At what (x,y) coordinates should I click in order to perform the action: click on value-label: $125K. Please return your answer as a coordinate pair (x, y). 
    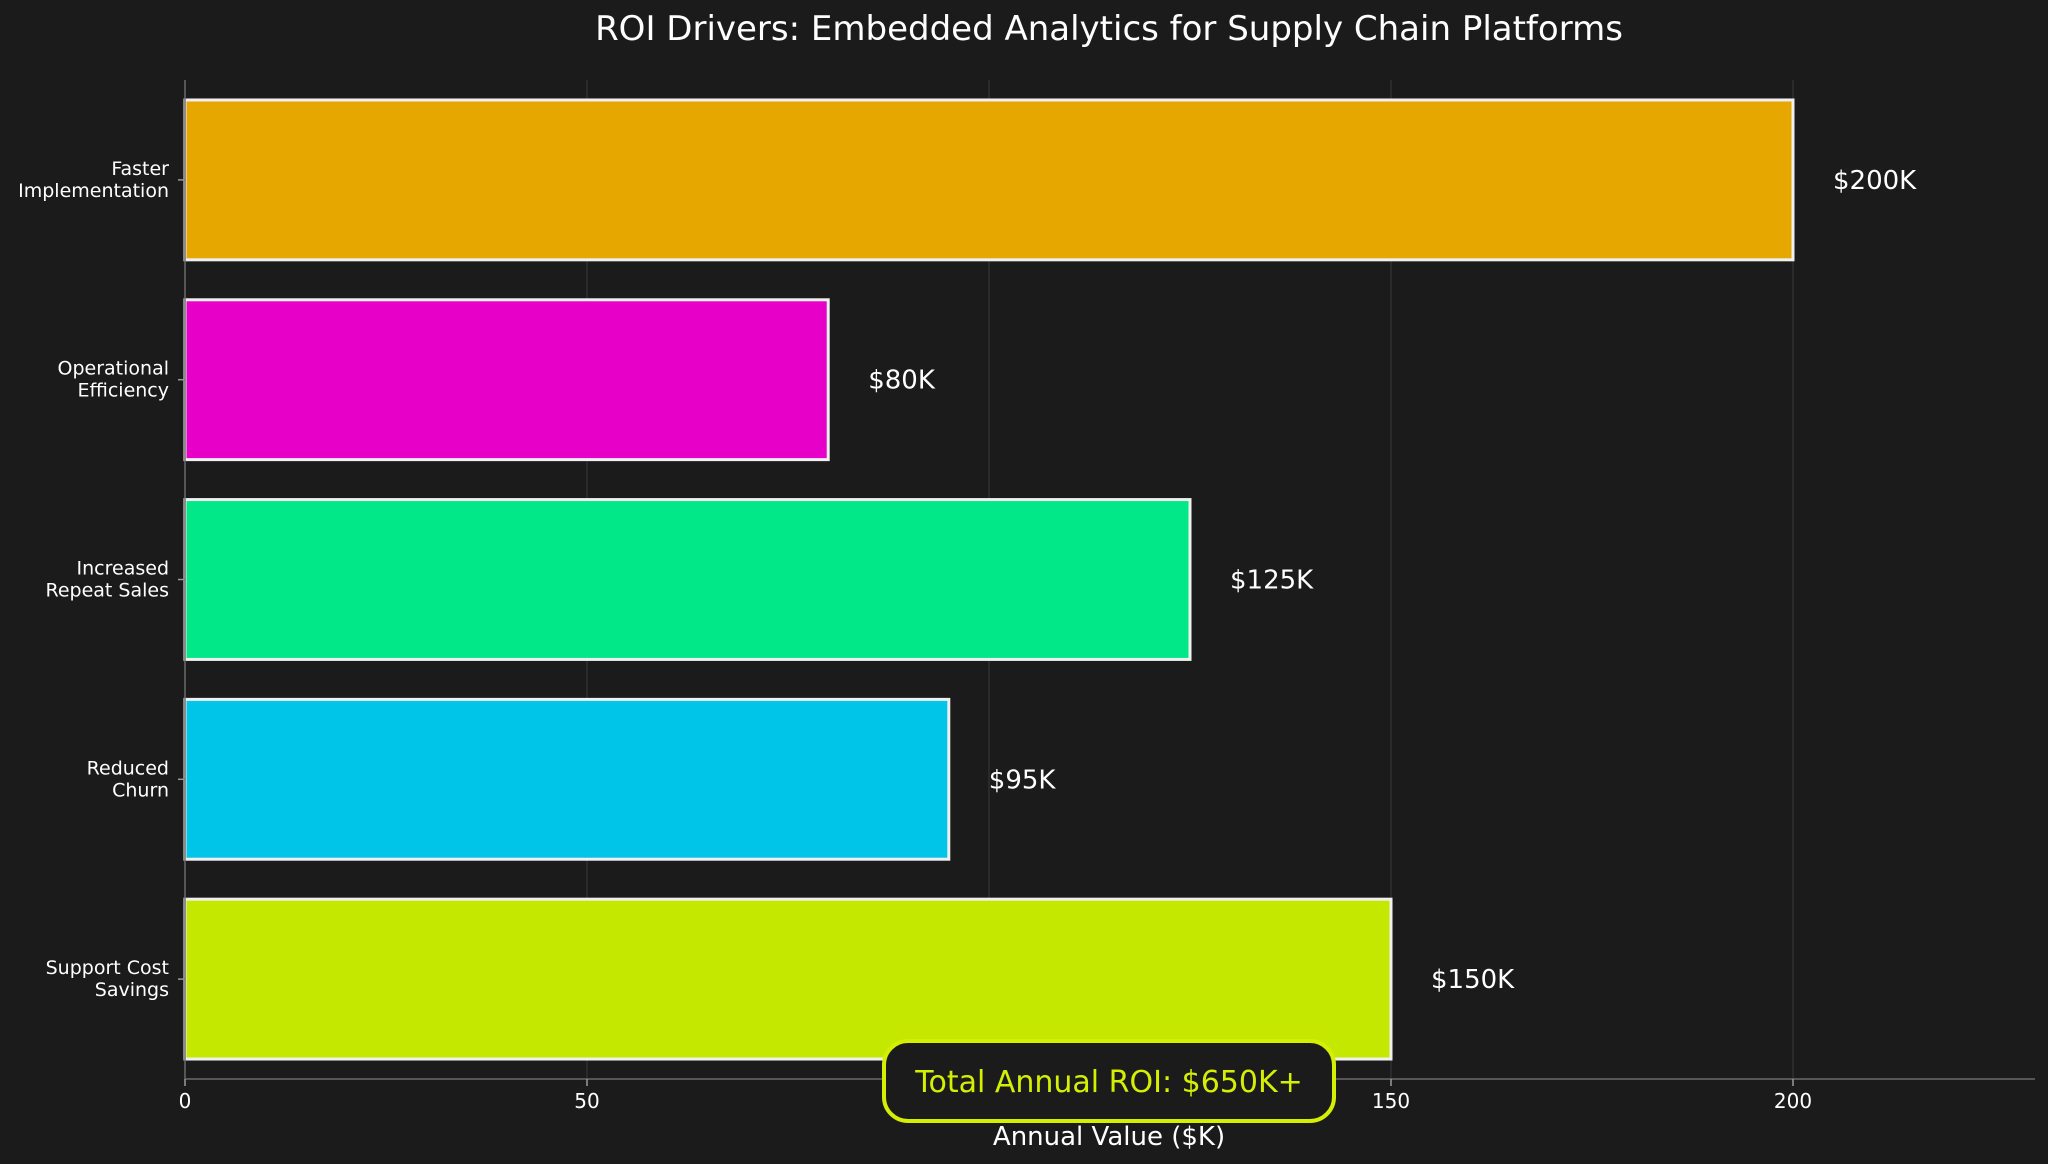
    Looking at the image, I should click on (1272, 581).